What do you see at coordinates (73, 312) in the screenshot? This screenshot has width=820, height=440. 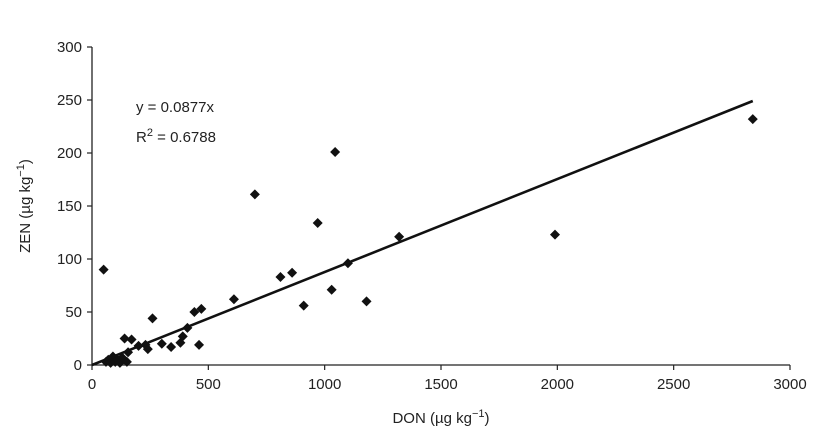 I see `y-tick-label: 50` at bounding box center [73, 312].